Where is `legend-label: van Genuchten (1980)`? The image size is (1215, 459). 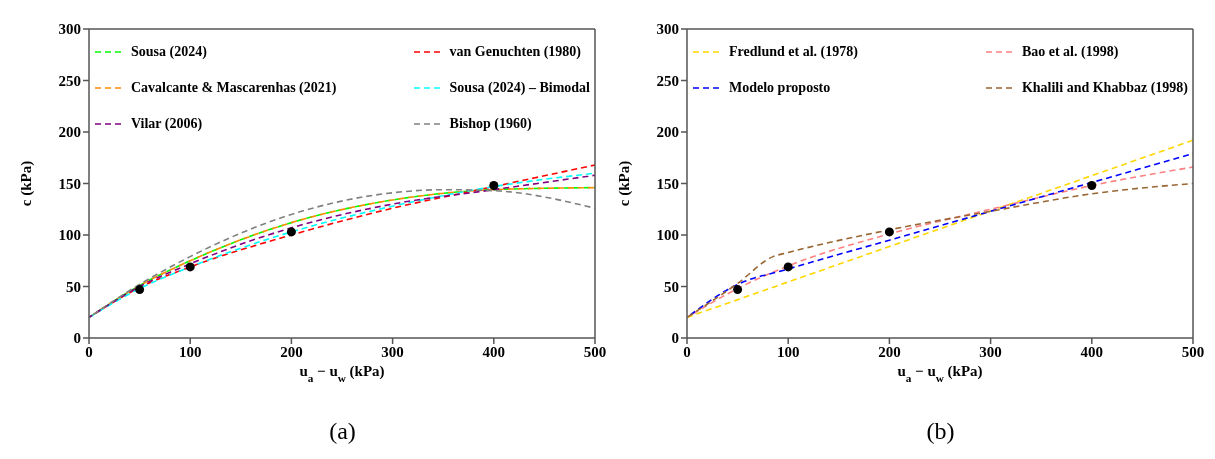
legend-label: van Genuchten (1980) is located at coordinates (515, 52).